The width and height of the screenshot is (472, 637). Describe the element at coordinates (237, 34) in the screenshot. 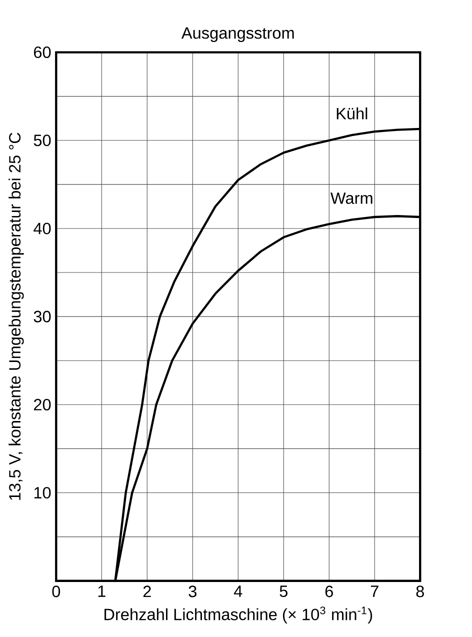

I see `chart-title: Ausgangsstrom` at that location.